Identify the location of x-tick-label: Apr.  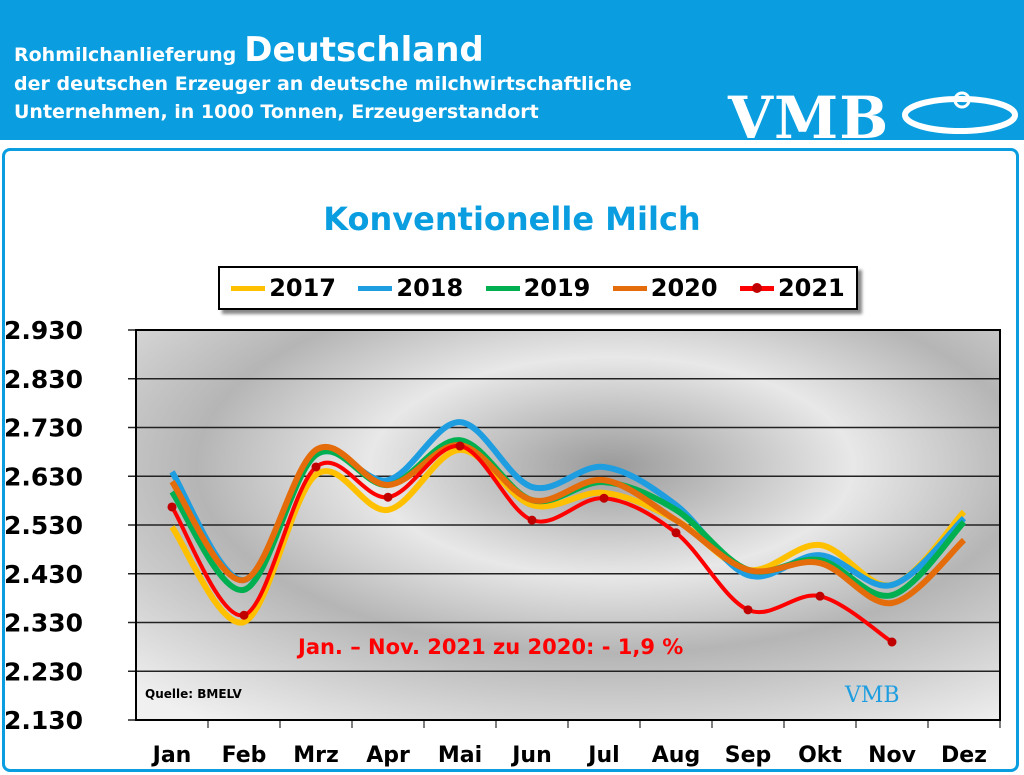
(388, 755).